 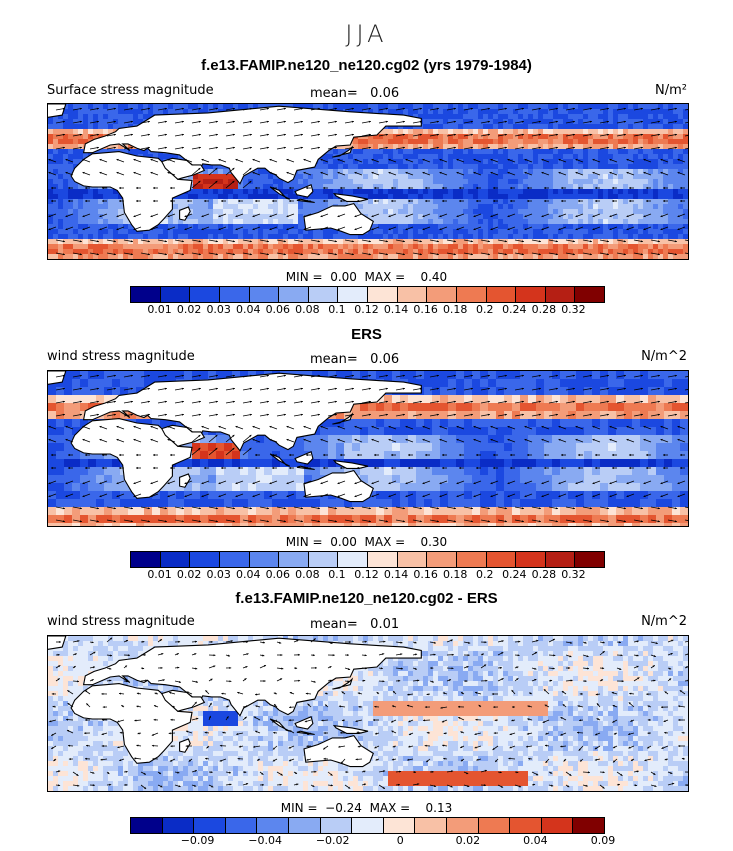 What do you see at coordinates (514, 309) in the screenshot?
I see `colorbar-tick-label: 0.24` at bounding box center [514, 309].